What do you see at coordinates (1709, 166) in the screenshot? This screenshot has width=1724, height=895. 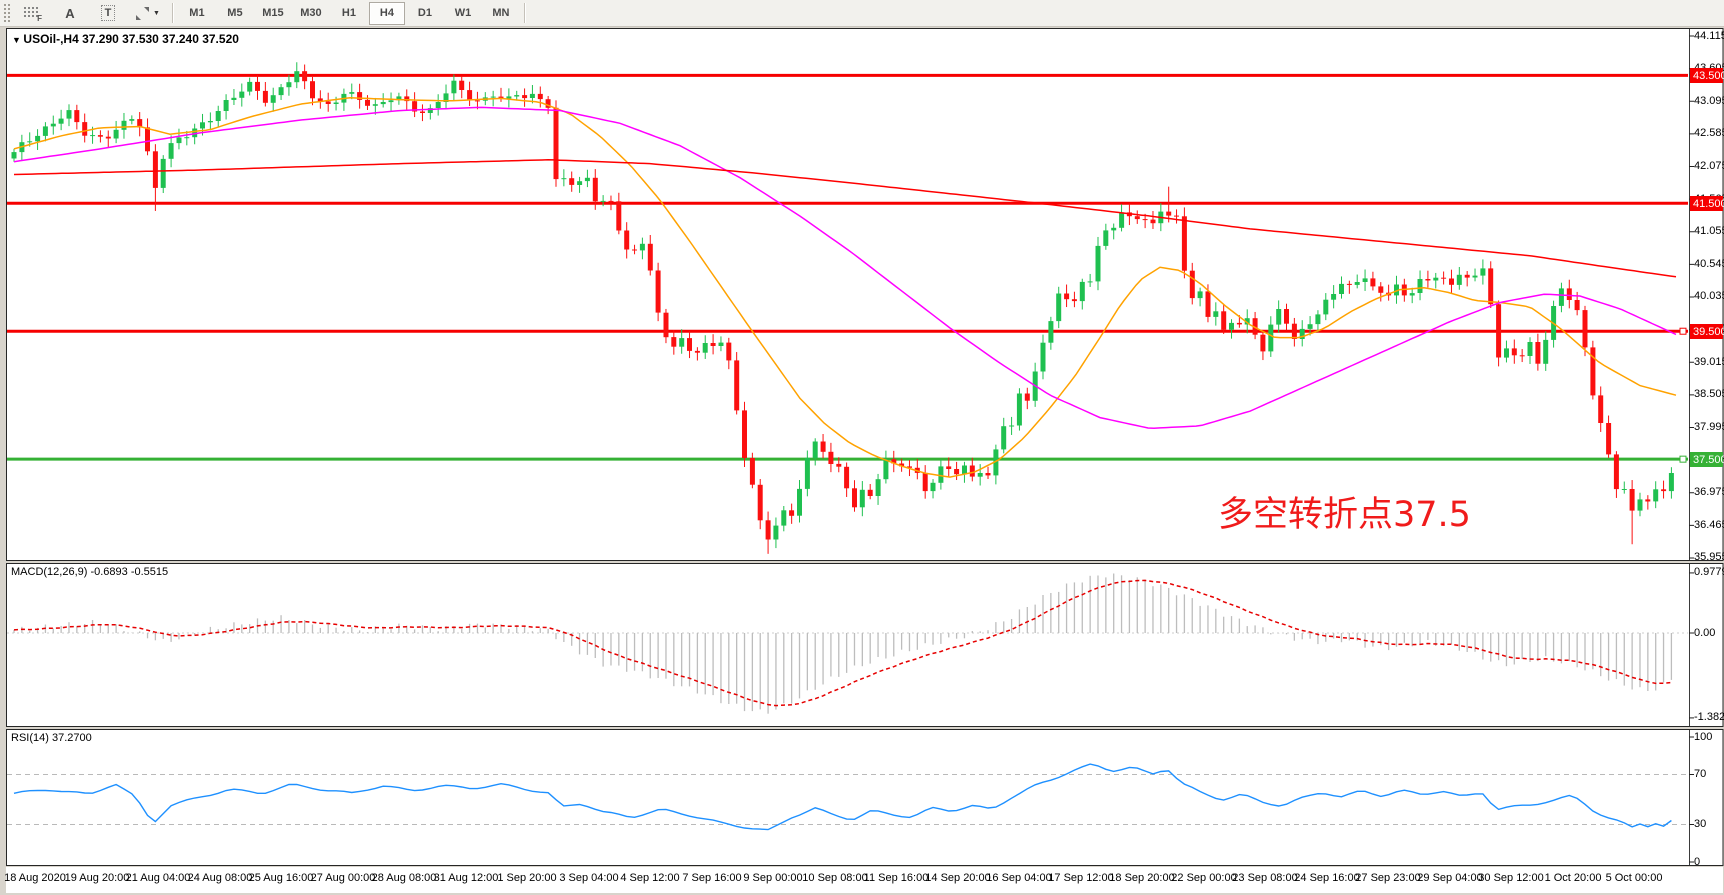 I see `price-tick-label: 42.075` at bounding box center [1709, 166].